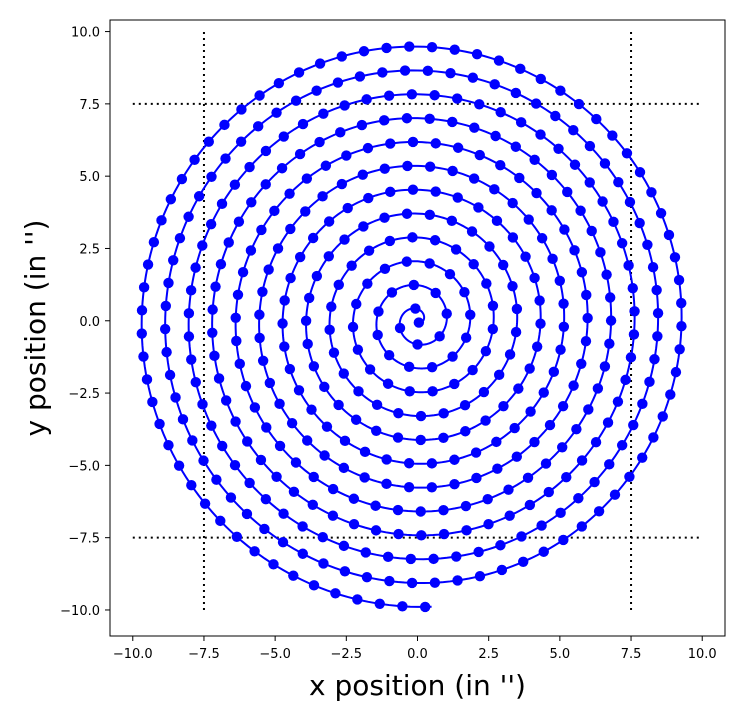  I want to click on x-tick-label: 0.0, so click(417, 654).